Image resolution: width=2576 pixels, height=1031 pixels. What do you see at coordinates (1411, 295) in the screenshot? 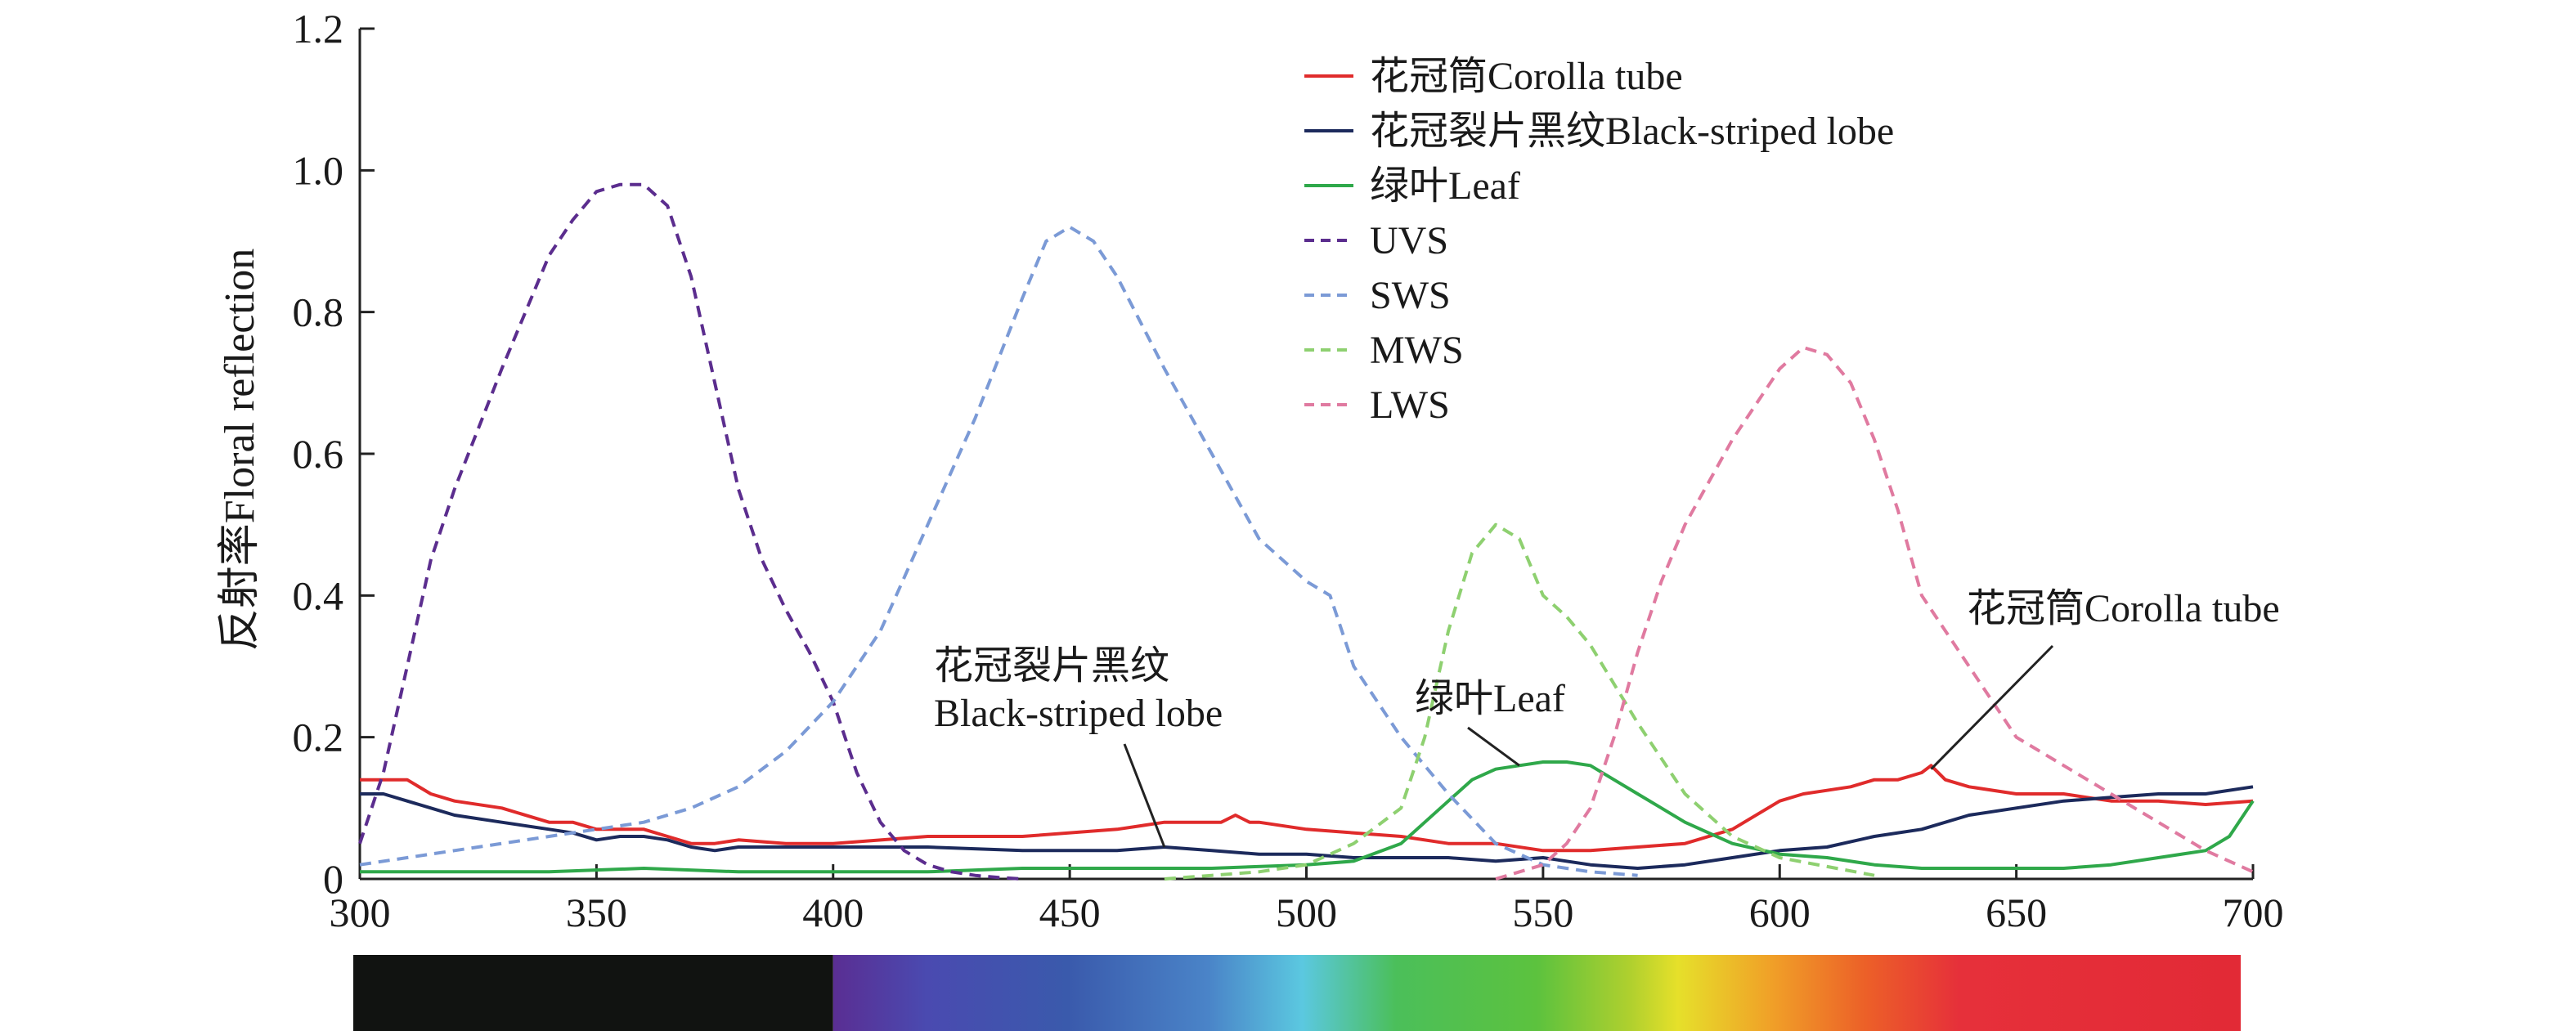
I see `legend-label: SWS` at bounding box center [1411, 295].